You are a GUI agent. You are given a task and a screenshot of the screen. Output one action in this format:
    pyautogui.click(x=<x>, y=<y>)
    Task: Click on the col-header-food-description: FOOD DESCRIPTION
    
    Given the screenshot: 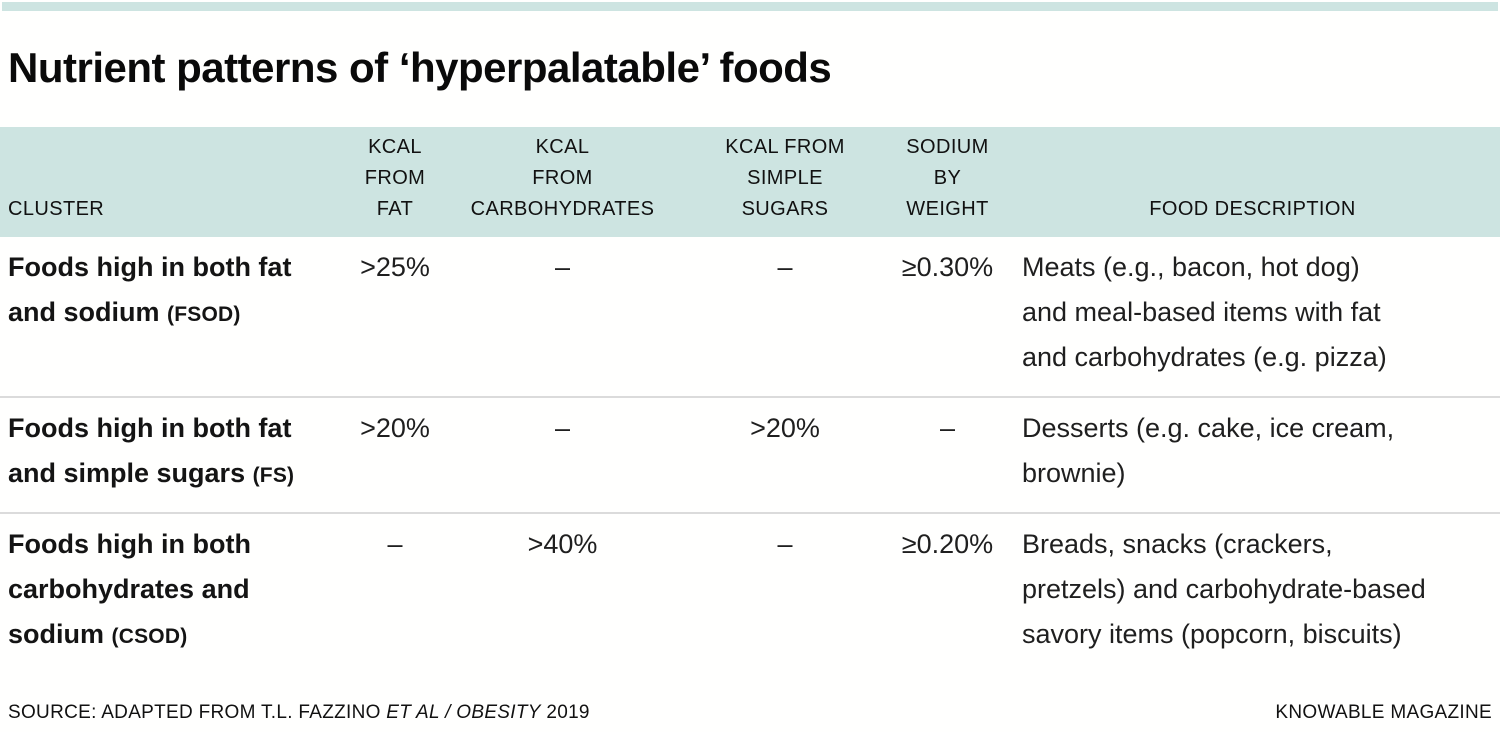 What is the action you would take?
    pyautogui.click(x=1252, y=182)
    